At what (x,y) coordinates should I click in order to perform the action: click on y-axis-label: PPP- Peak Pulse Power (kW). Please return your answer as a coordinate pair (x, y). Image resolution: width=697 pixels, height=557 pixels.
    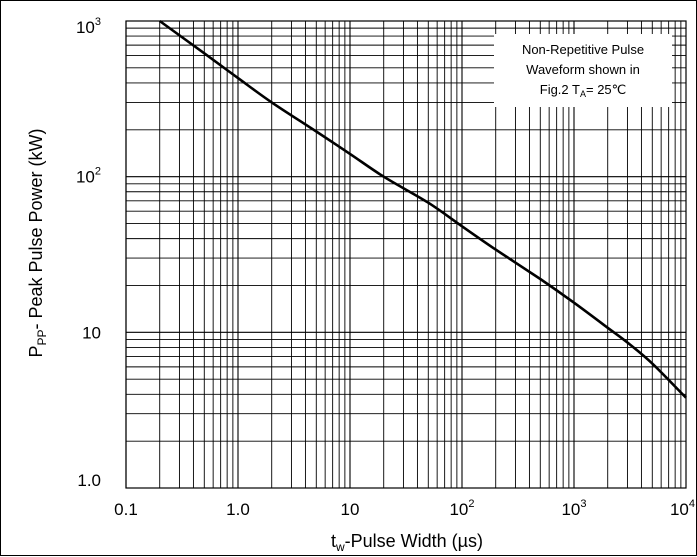
    Looking at the image, I should click on (37, 242).